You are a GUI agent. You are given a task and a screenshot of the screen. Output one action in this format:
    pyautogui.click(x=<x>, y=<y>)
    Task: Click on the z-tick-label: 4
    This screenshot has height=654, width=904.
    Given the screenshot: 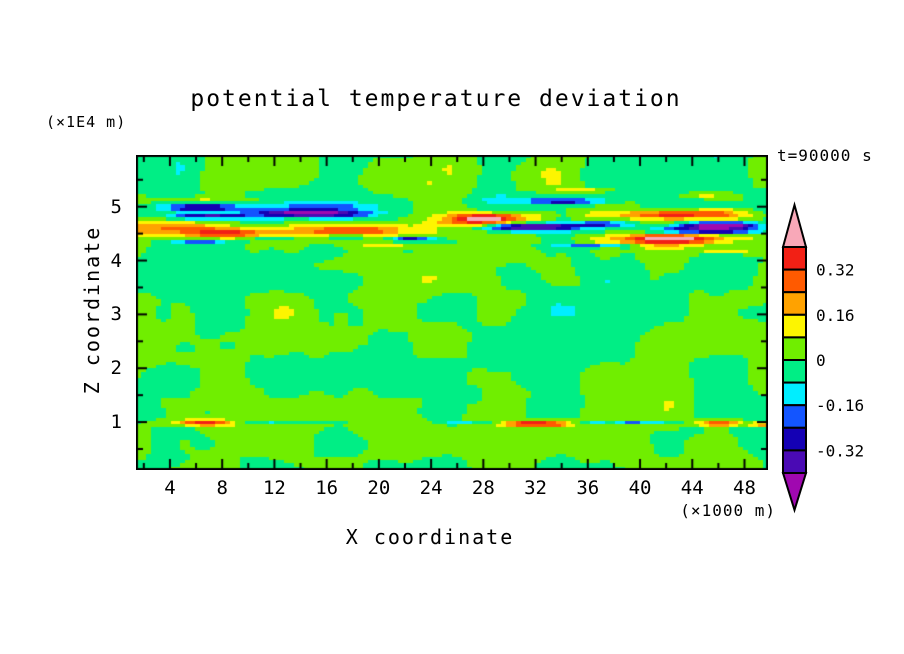 What is the action you would take?
    pyautogui.click(x=116, y=260)
    